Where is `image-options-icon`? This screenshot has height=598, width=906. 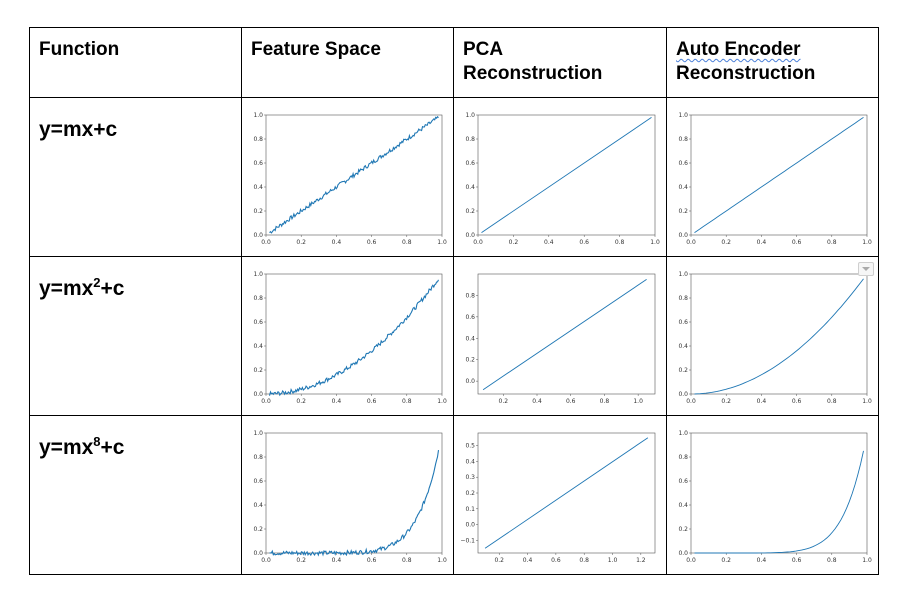 image-options-icon is located at coordinates (866, 269).